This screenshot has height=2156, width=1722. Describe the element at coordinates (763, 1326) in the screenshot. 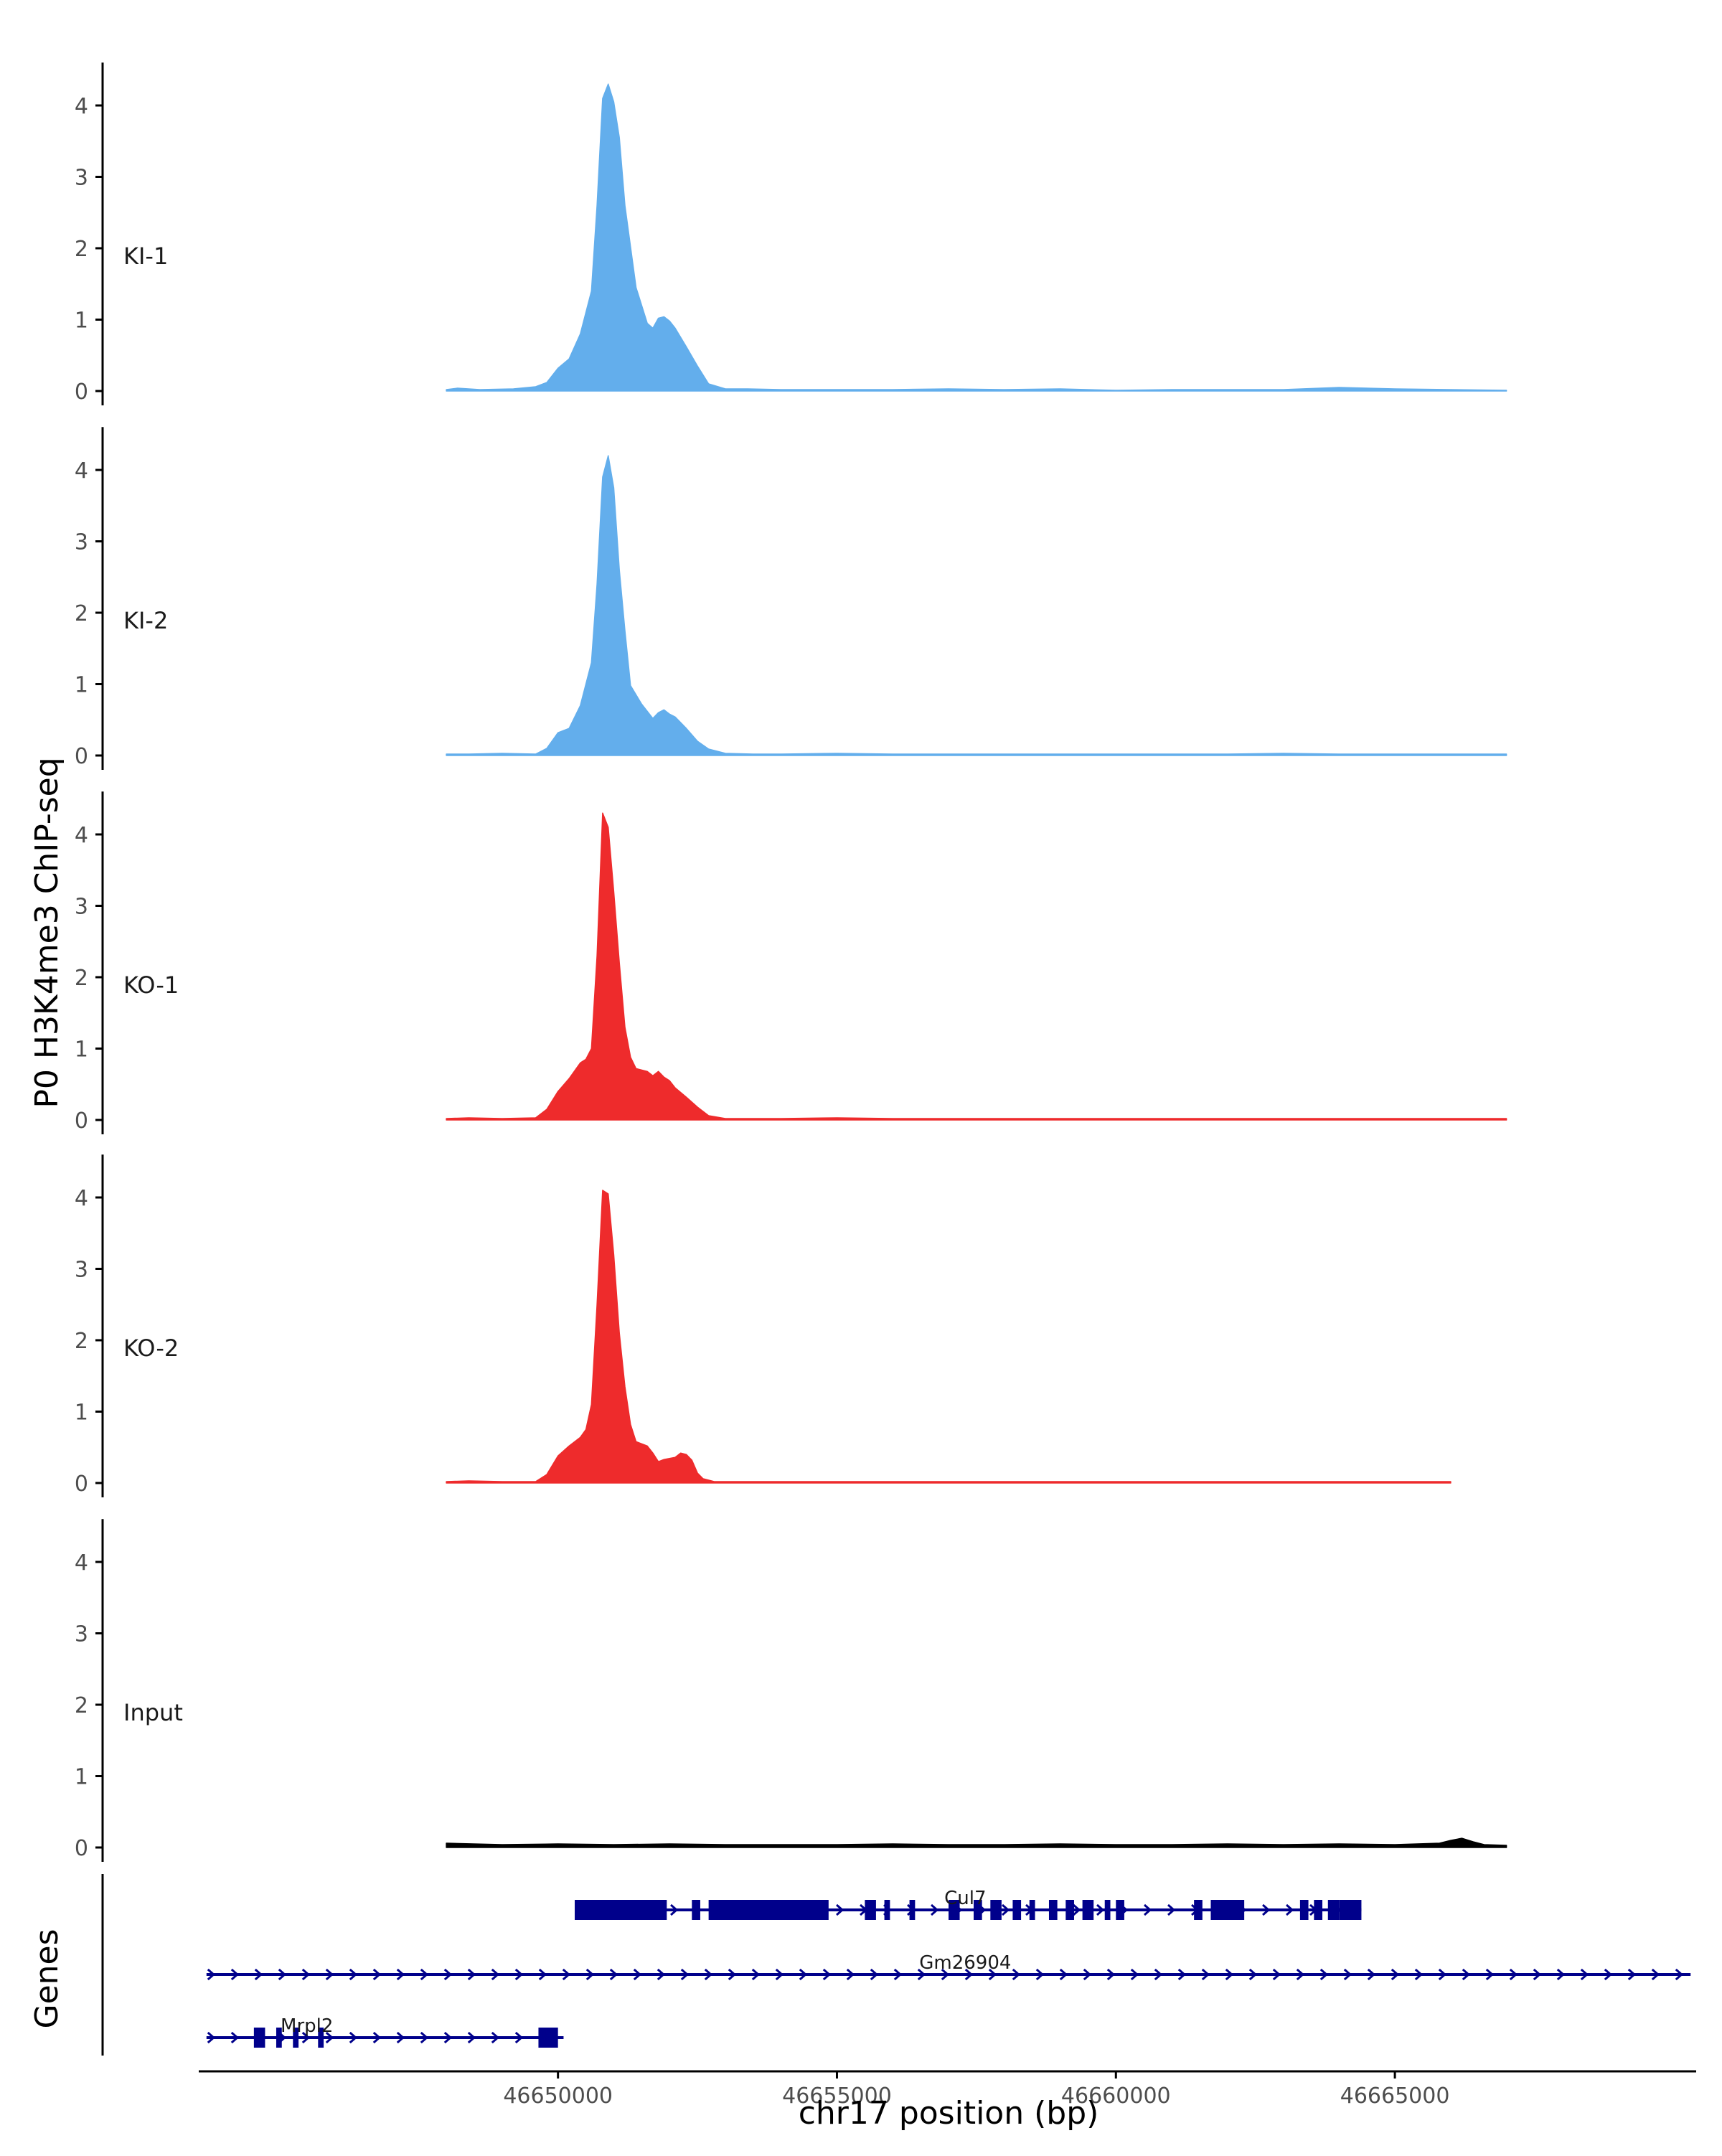

I see `track-ko-2: 0 1 2 3 4 KO-2` at that location.